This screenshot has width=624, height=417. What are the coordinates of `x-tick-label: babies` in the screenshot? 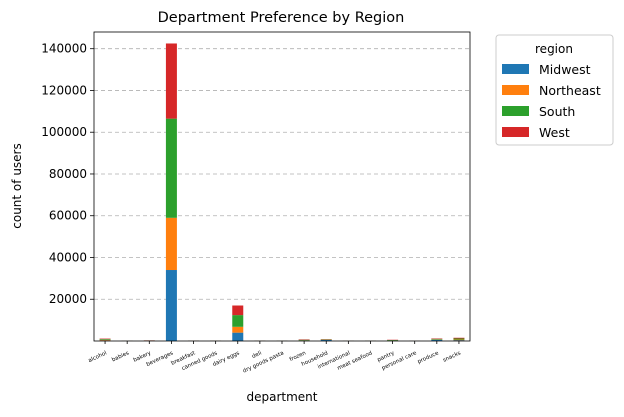 It's located at (120, 356).